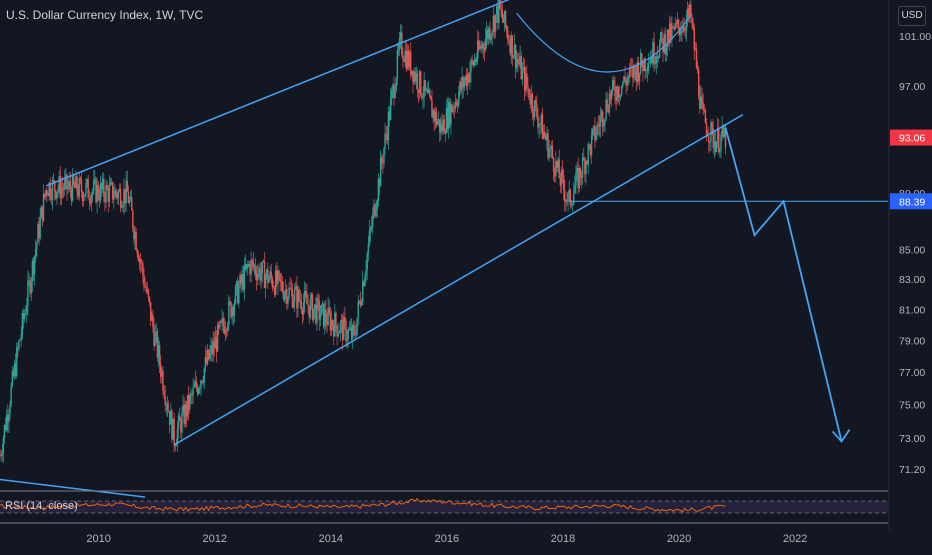 The image size is (932, 555). What do you see at coordinates (73, 488) in the screenshot?
I see `lower-left-trend-line` at bounding box center [73, 488].